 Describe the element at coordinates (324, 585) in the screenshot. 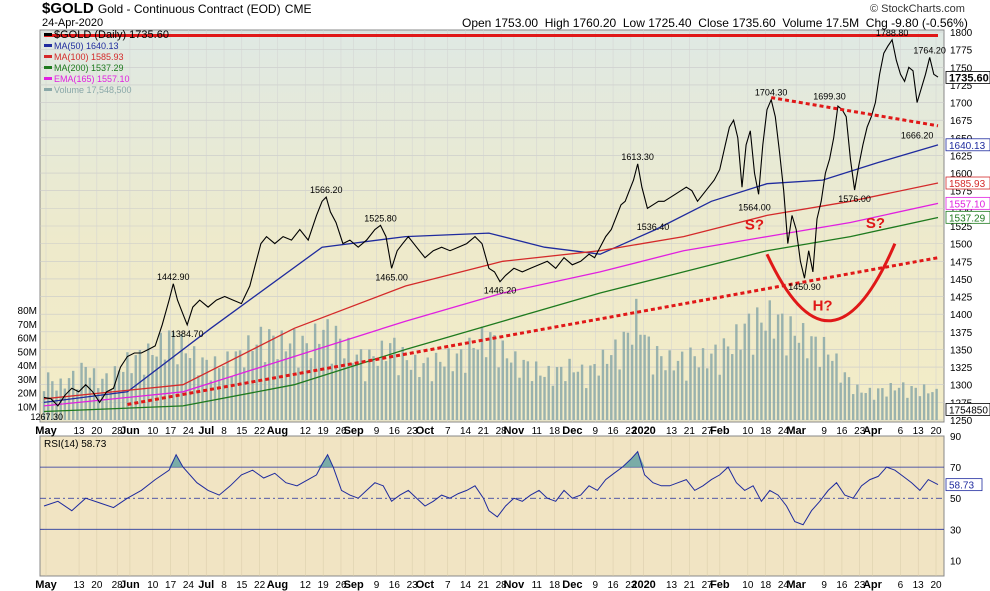

I see `rsi-x-tick-label: 19` at that location.